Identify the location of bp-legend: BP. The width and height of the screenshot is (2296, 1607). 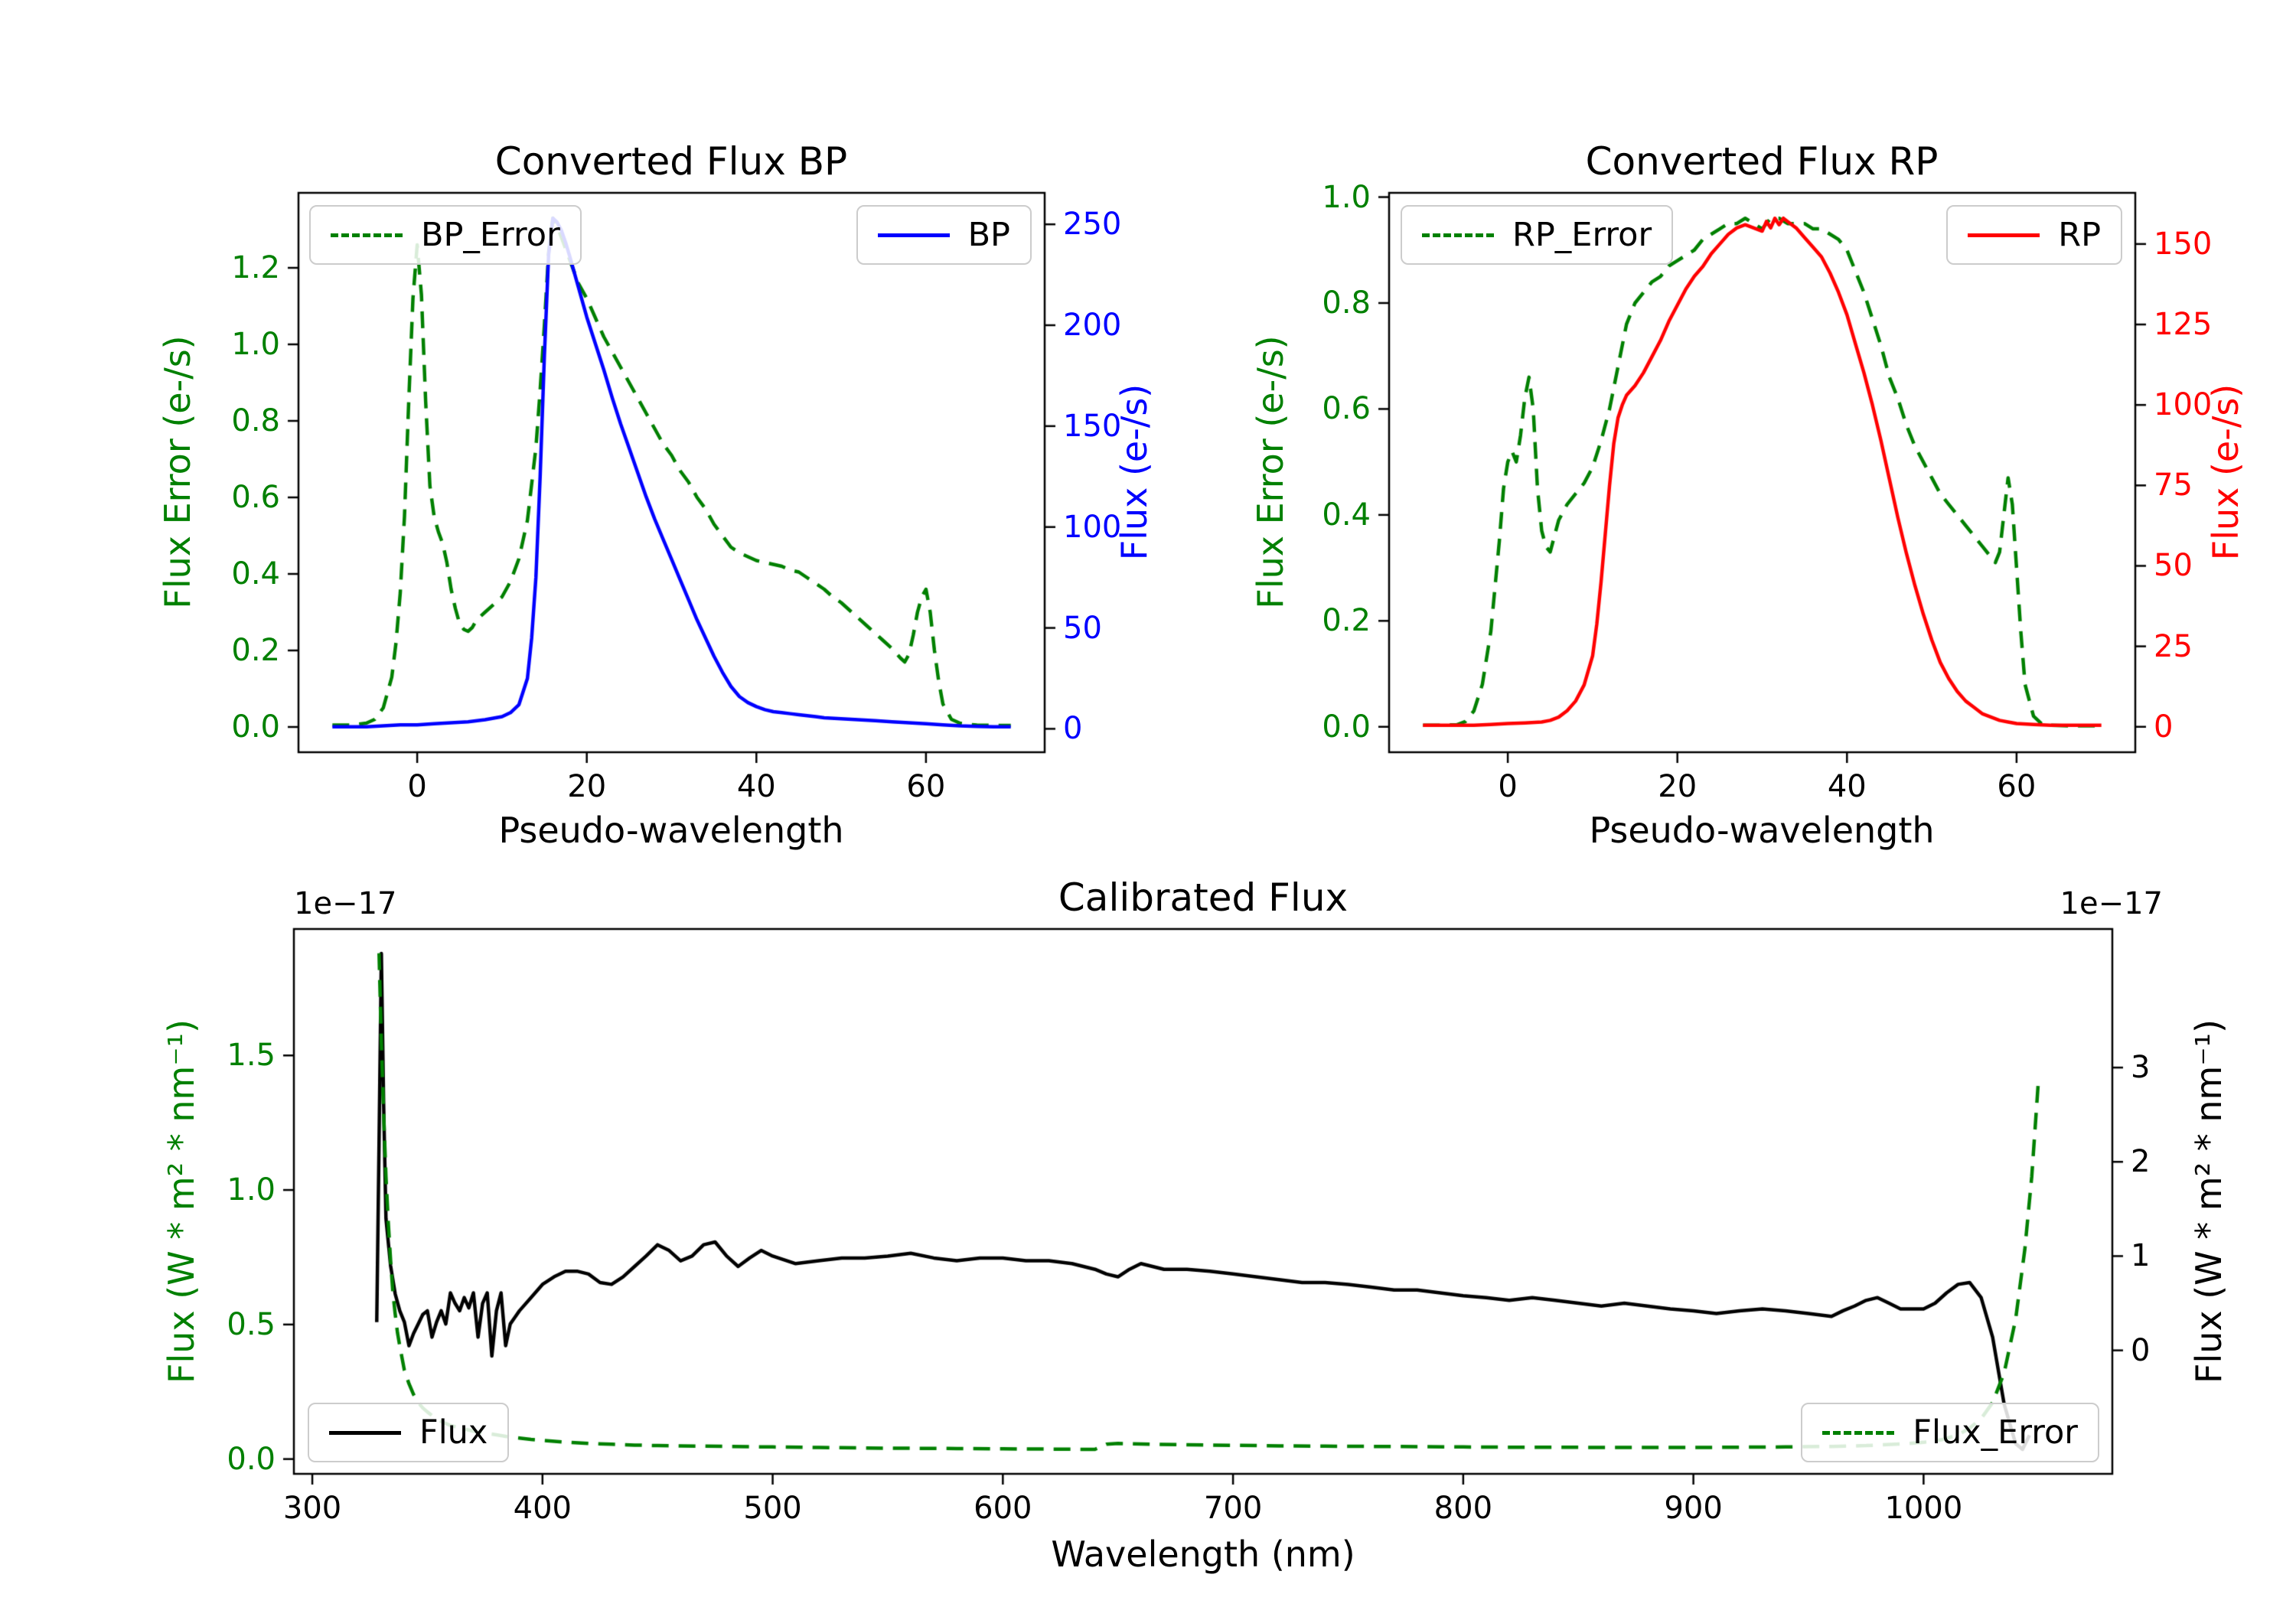
(944, 235).